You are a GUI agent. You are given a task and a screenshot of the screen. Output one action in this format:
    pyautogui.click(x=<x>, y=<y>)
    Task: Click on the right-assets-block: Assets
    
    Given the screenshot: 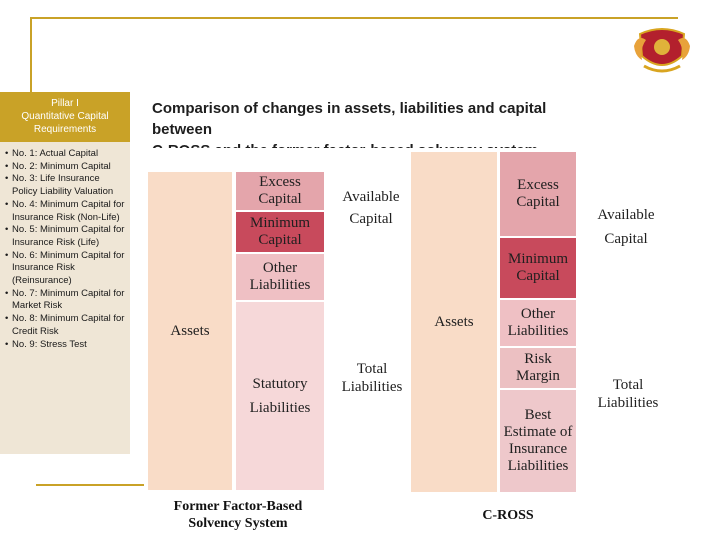 What is the action you would take?
    pyautogui.click(x=454, y=322)
    